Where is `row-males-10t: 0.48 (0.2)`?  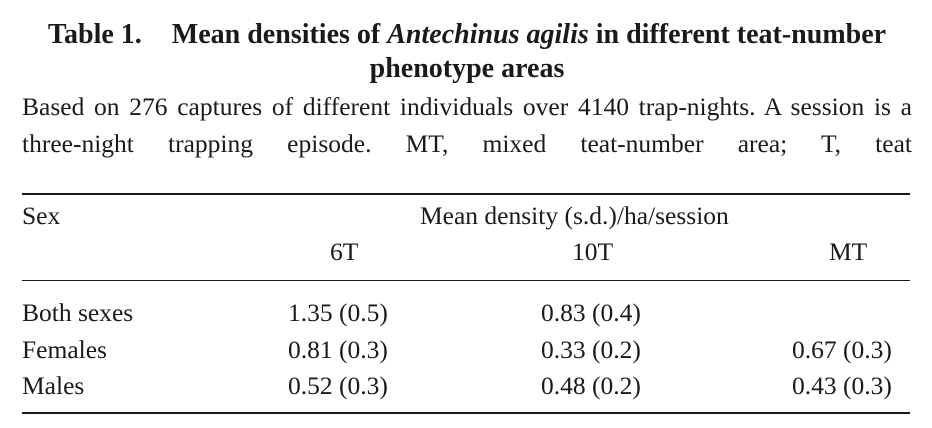 row-males-10t: 0.48 (0.2) is located at coordinates (591, 385).